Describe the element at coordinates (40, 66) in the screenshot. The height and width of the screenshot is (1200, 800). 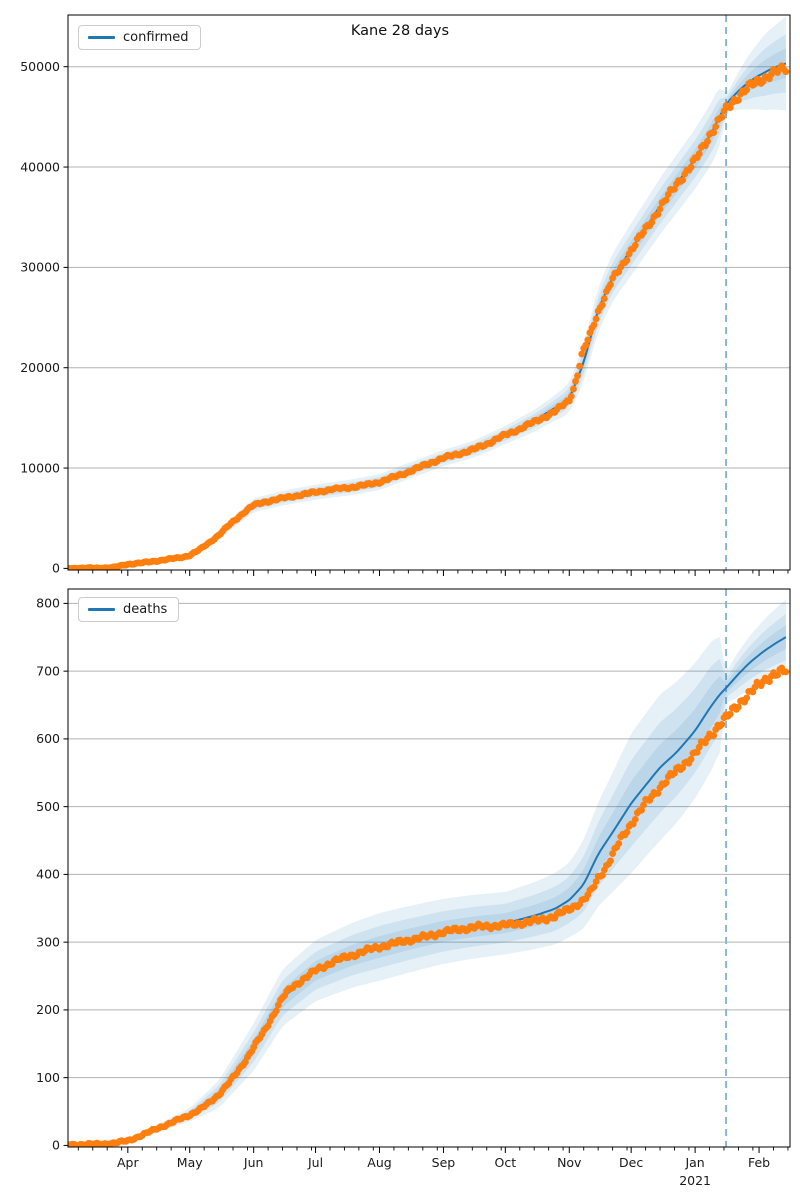
I see `svg-text: 50000` at that location.